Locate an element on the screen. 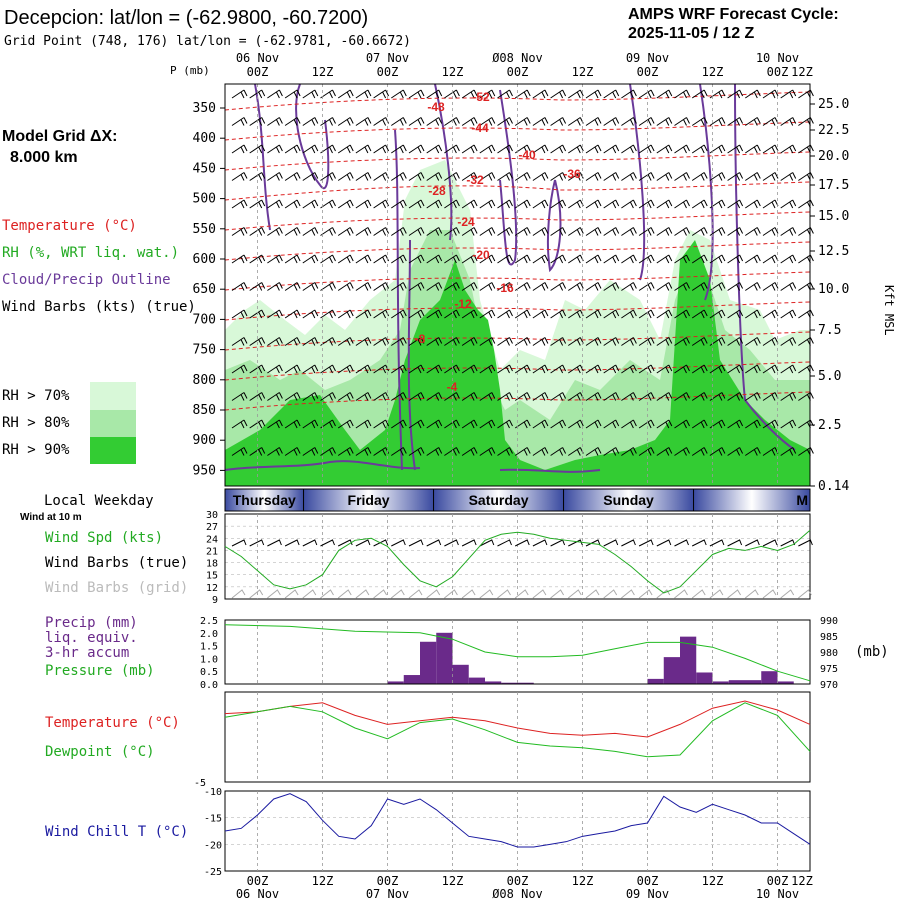 Image resolution: width=900 pixels, height=900 pixels. wind-speed-tick: 27 is located at coordinates (212, 527).